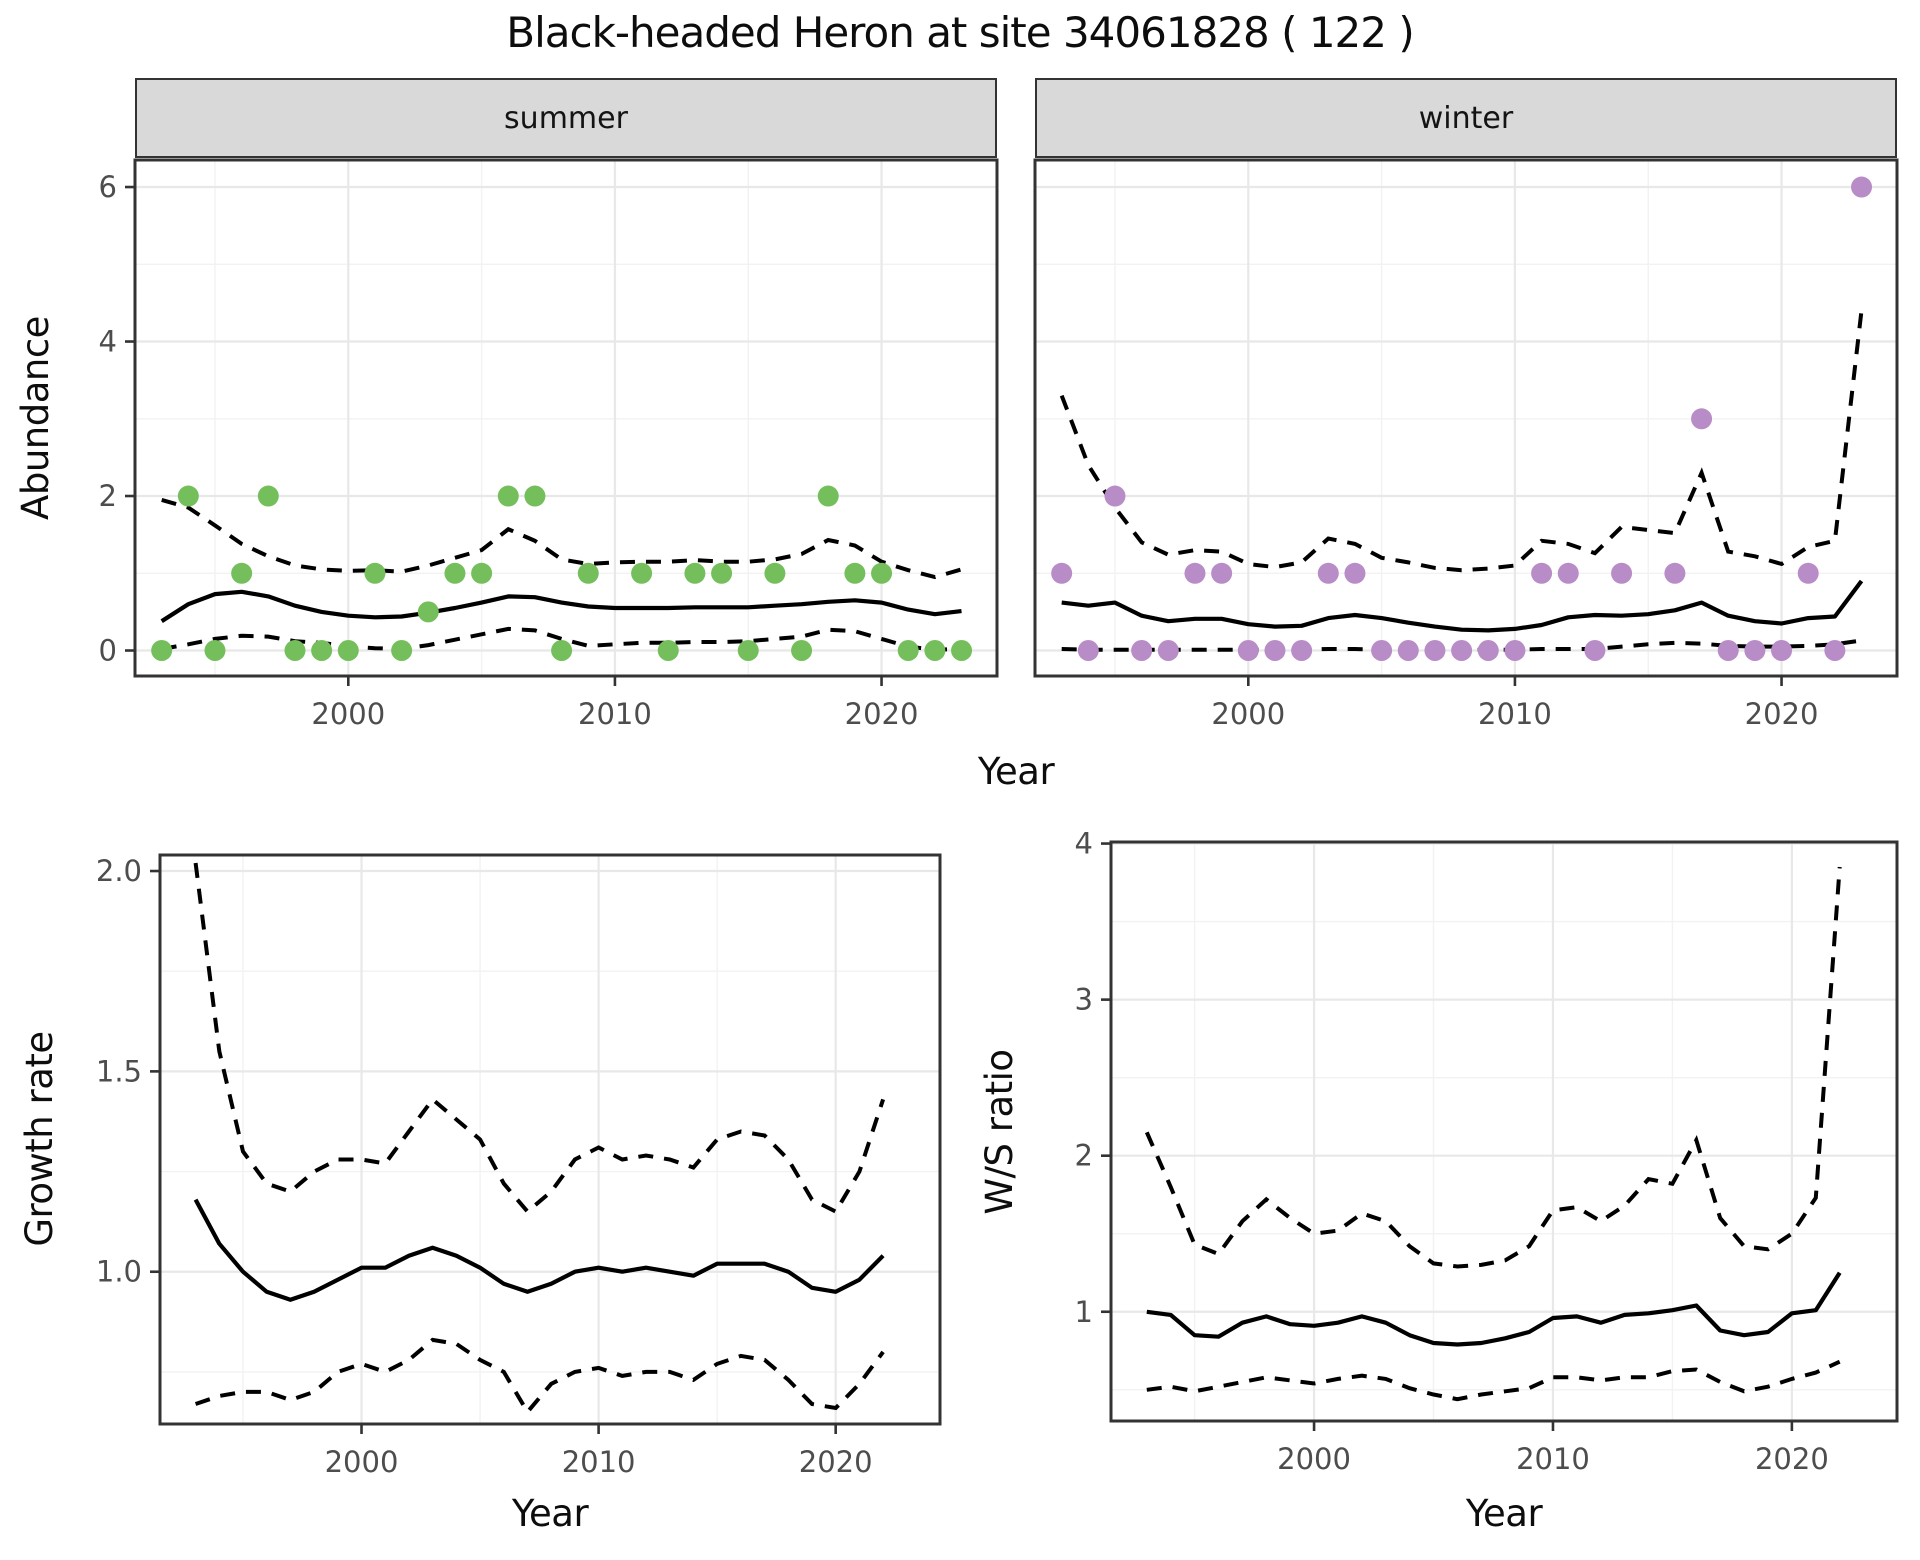 The width and height of the screenshot is (1920, 1560). What do you see at coordinates (108, 187) in the screenshot?
I see `svg-text: 6` at bounding box center [108, 187].